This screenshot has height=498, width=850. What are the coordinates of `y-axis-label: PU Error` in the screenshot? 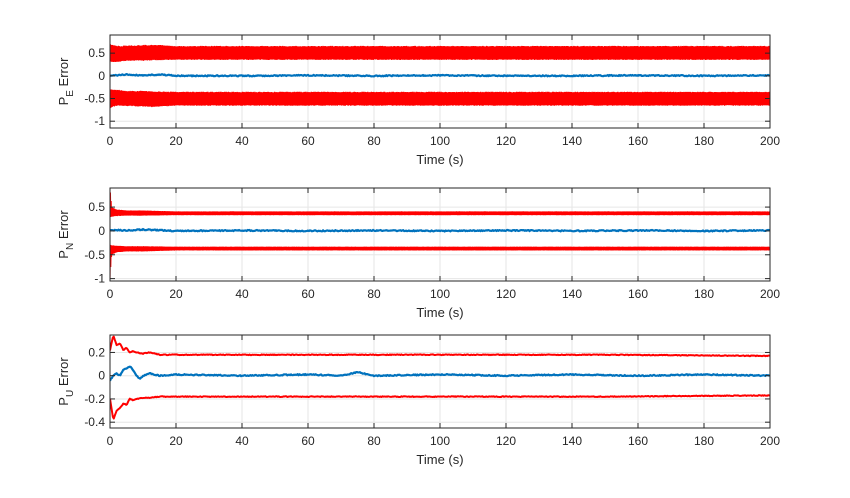 It's located at (66, 381).